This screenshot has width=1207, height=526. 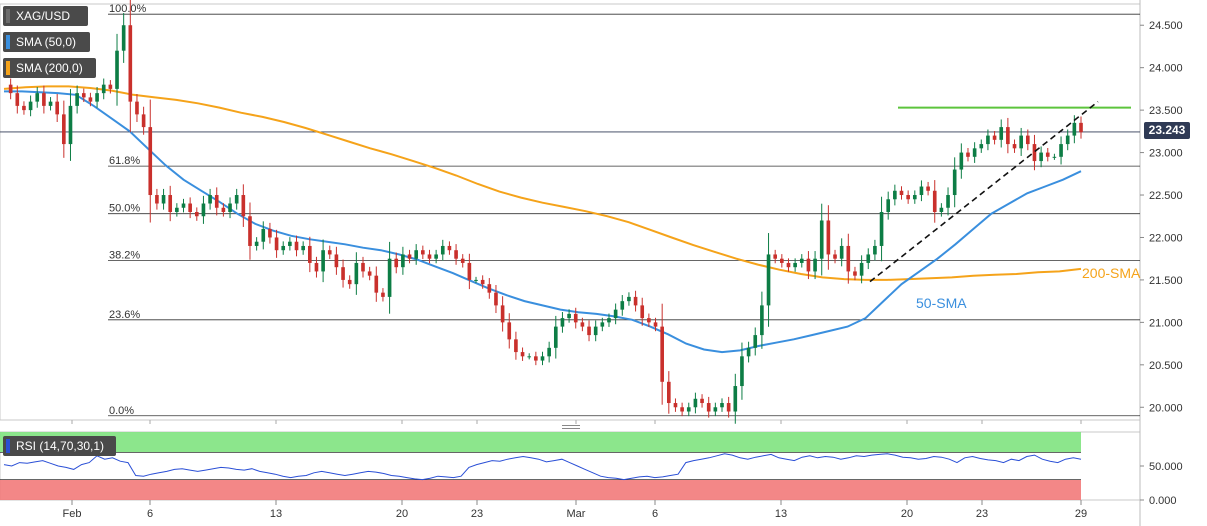 I want to click on y-tick-label: 20.500, so click(x=1166, y=366).